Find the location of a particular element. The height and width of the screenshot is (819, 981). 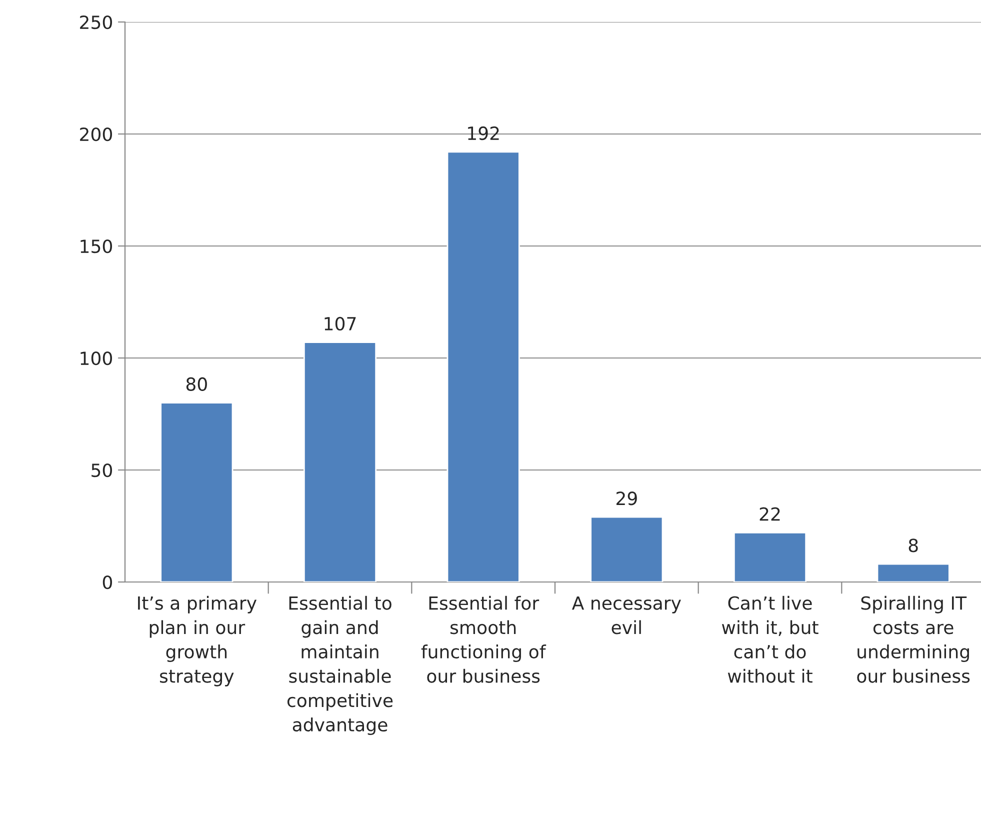

data-label: 22 is located at coordinates (770, 514).